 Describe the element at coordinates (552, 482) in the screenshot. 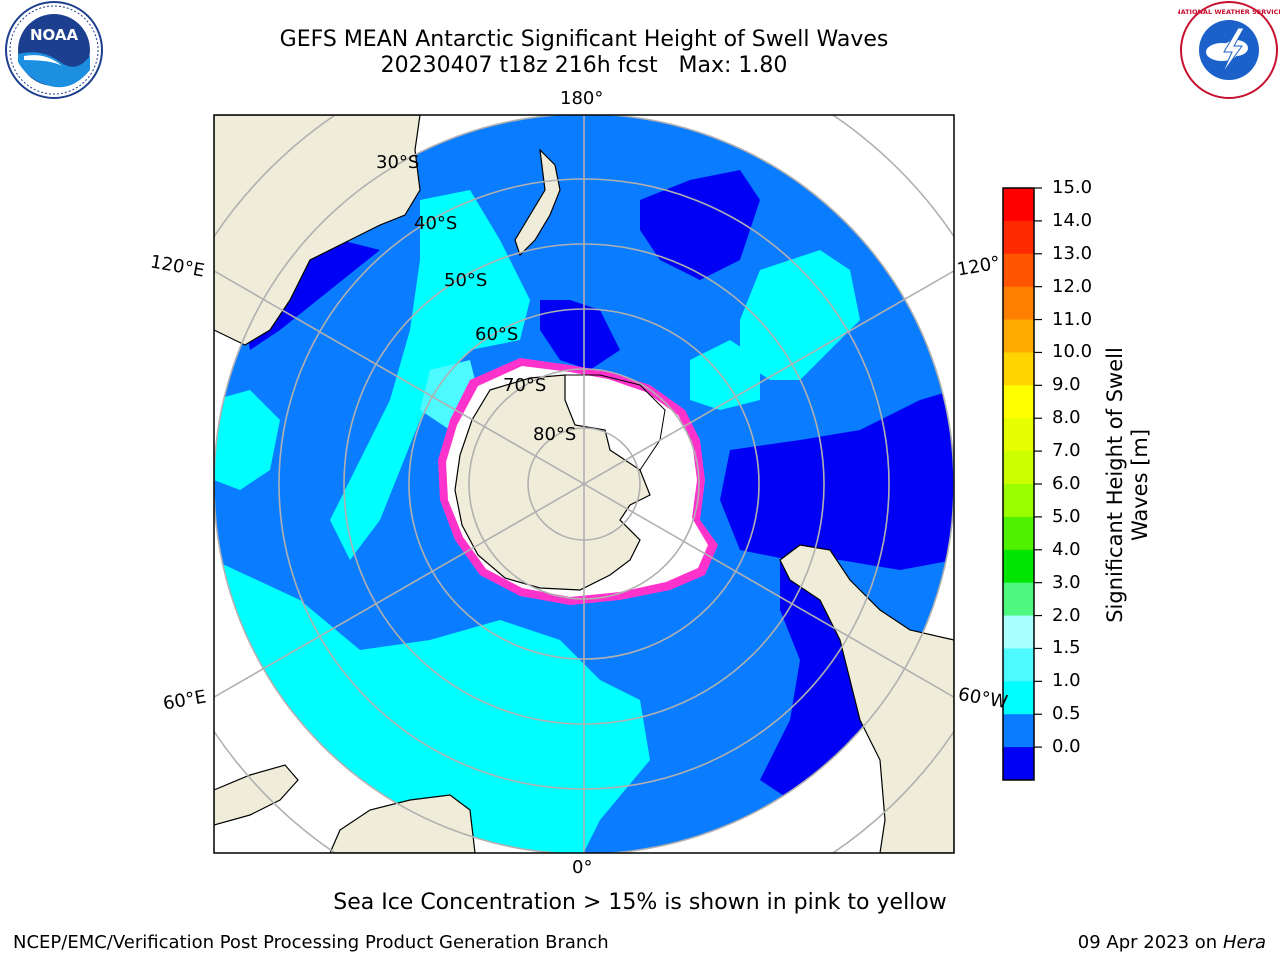

I see `land-antarctica` at that location.